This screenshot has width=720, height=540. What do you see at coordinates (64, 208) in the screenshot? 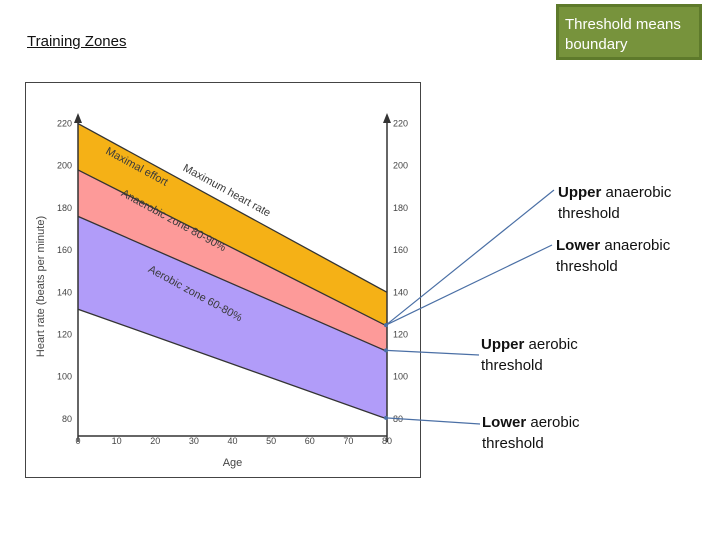
I see `y-tick-left-5: 180` at bounding box center [64, 208].